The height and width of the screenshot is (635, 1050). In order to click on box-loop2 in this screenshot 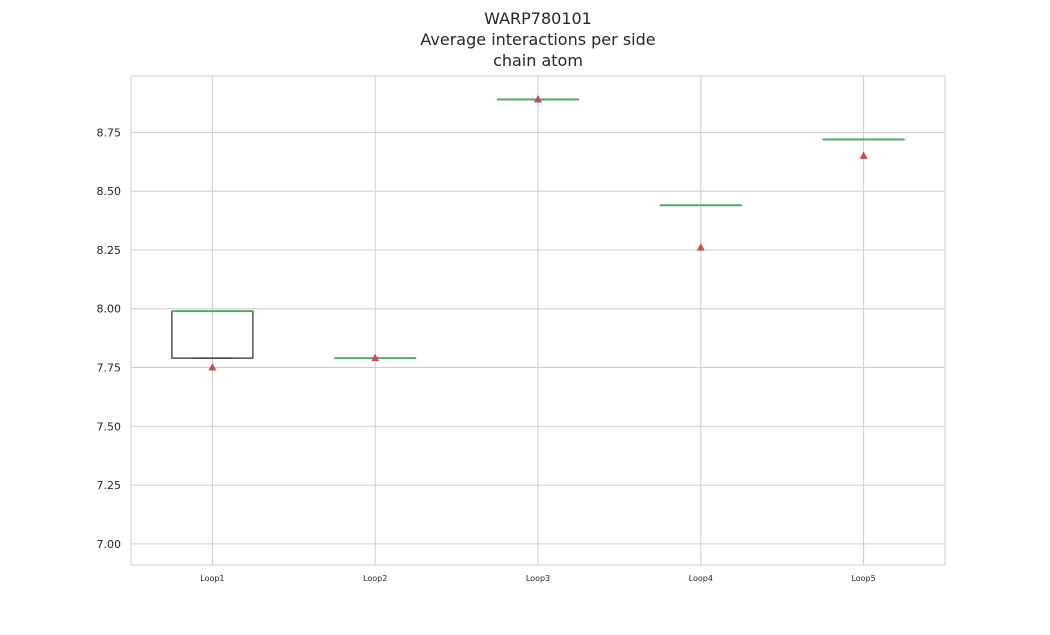, I will do `click(375, 357)`.